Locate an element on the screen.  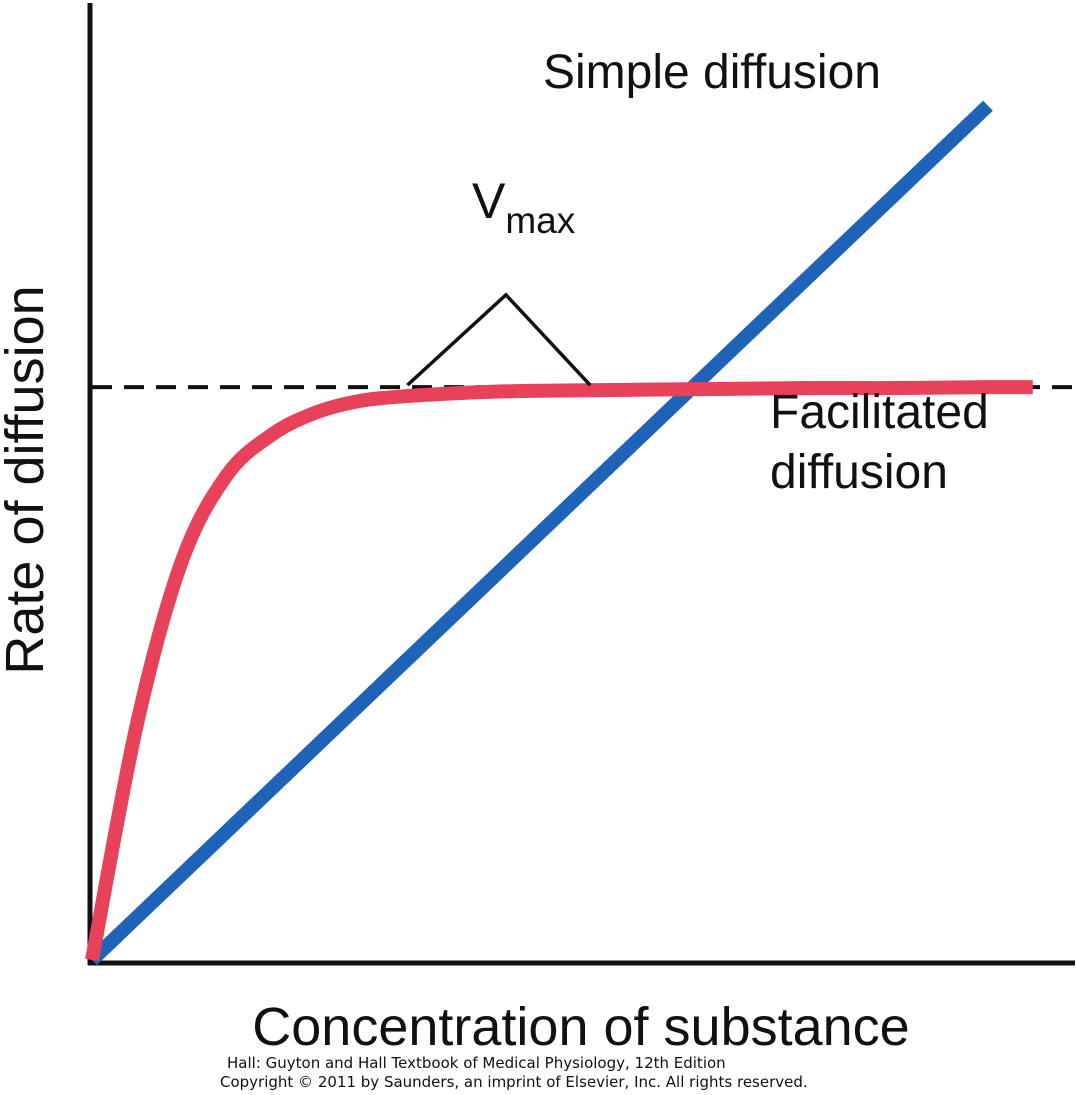
vmax-annotation-caret is located at coordinates (499, 339).